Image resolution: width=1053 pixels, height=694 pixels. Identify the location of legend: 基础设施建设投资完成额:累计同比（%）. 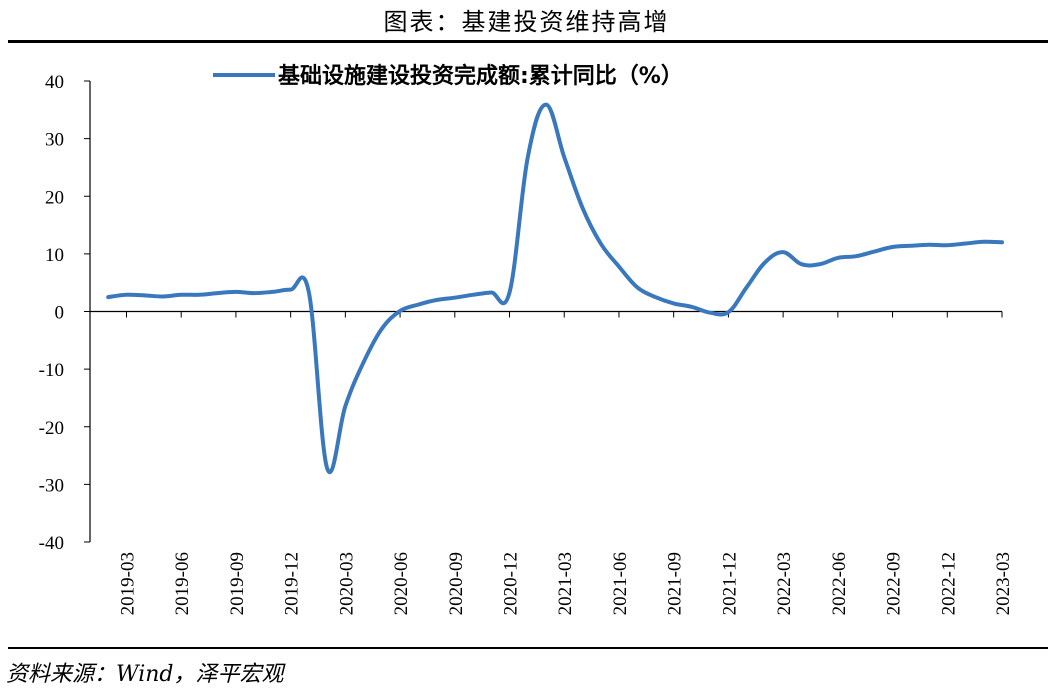
(448, 76).